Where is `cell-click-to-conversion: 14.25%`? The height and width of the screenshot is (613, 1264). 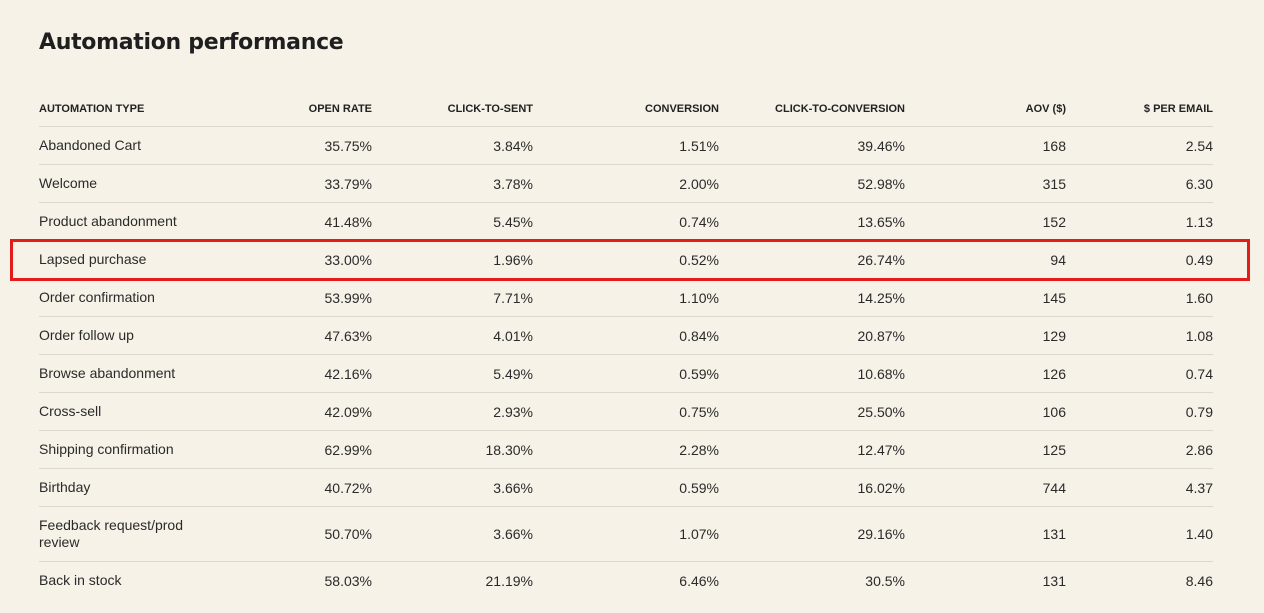 cell-click-to-conversion: 14.25% is located at coordinates (812, 297).